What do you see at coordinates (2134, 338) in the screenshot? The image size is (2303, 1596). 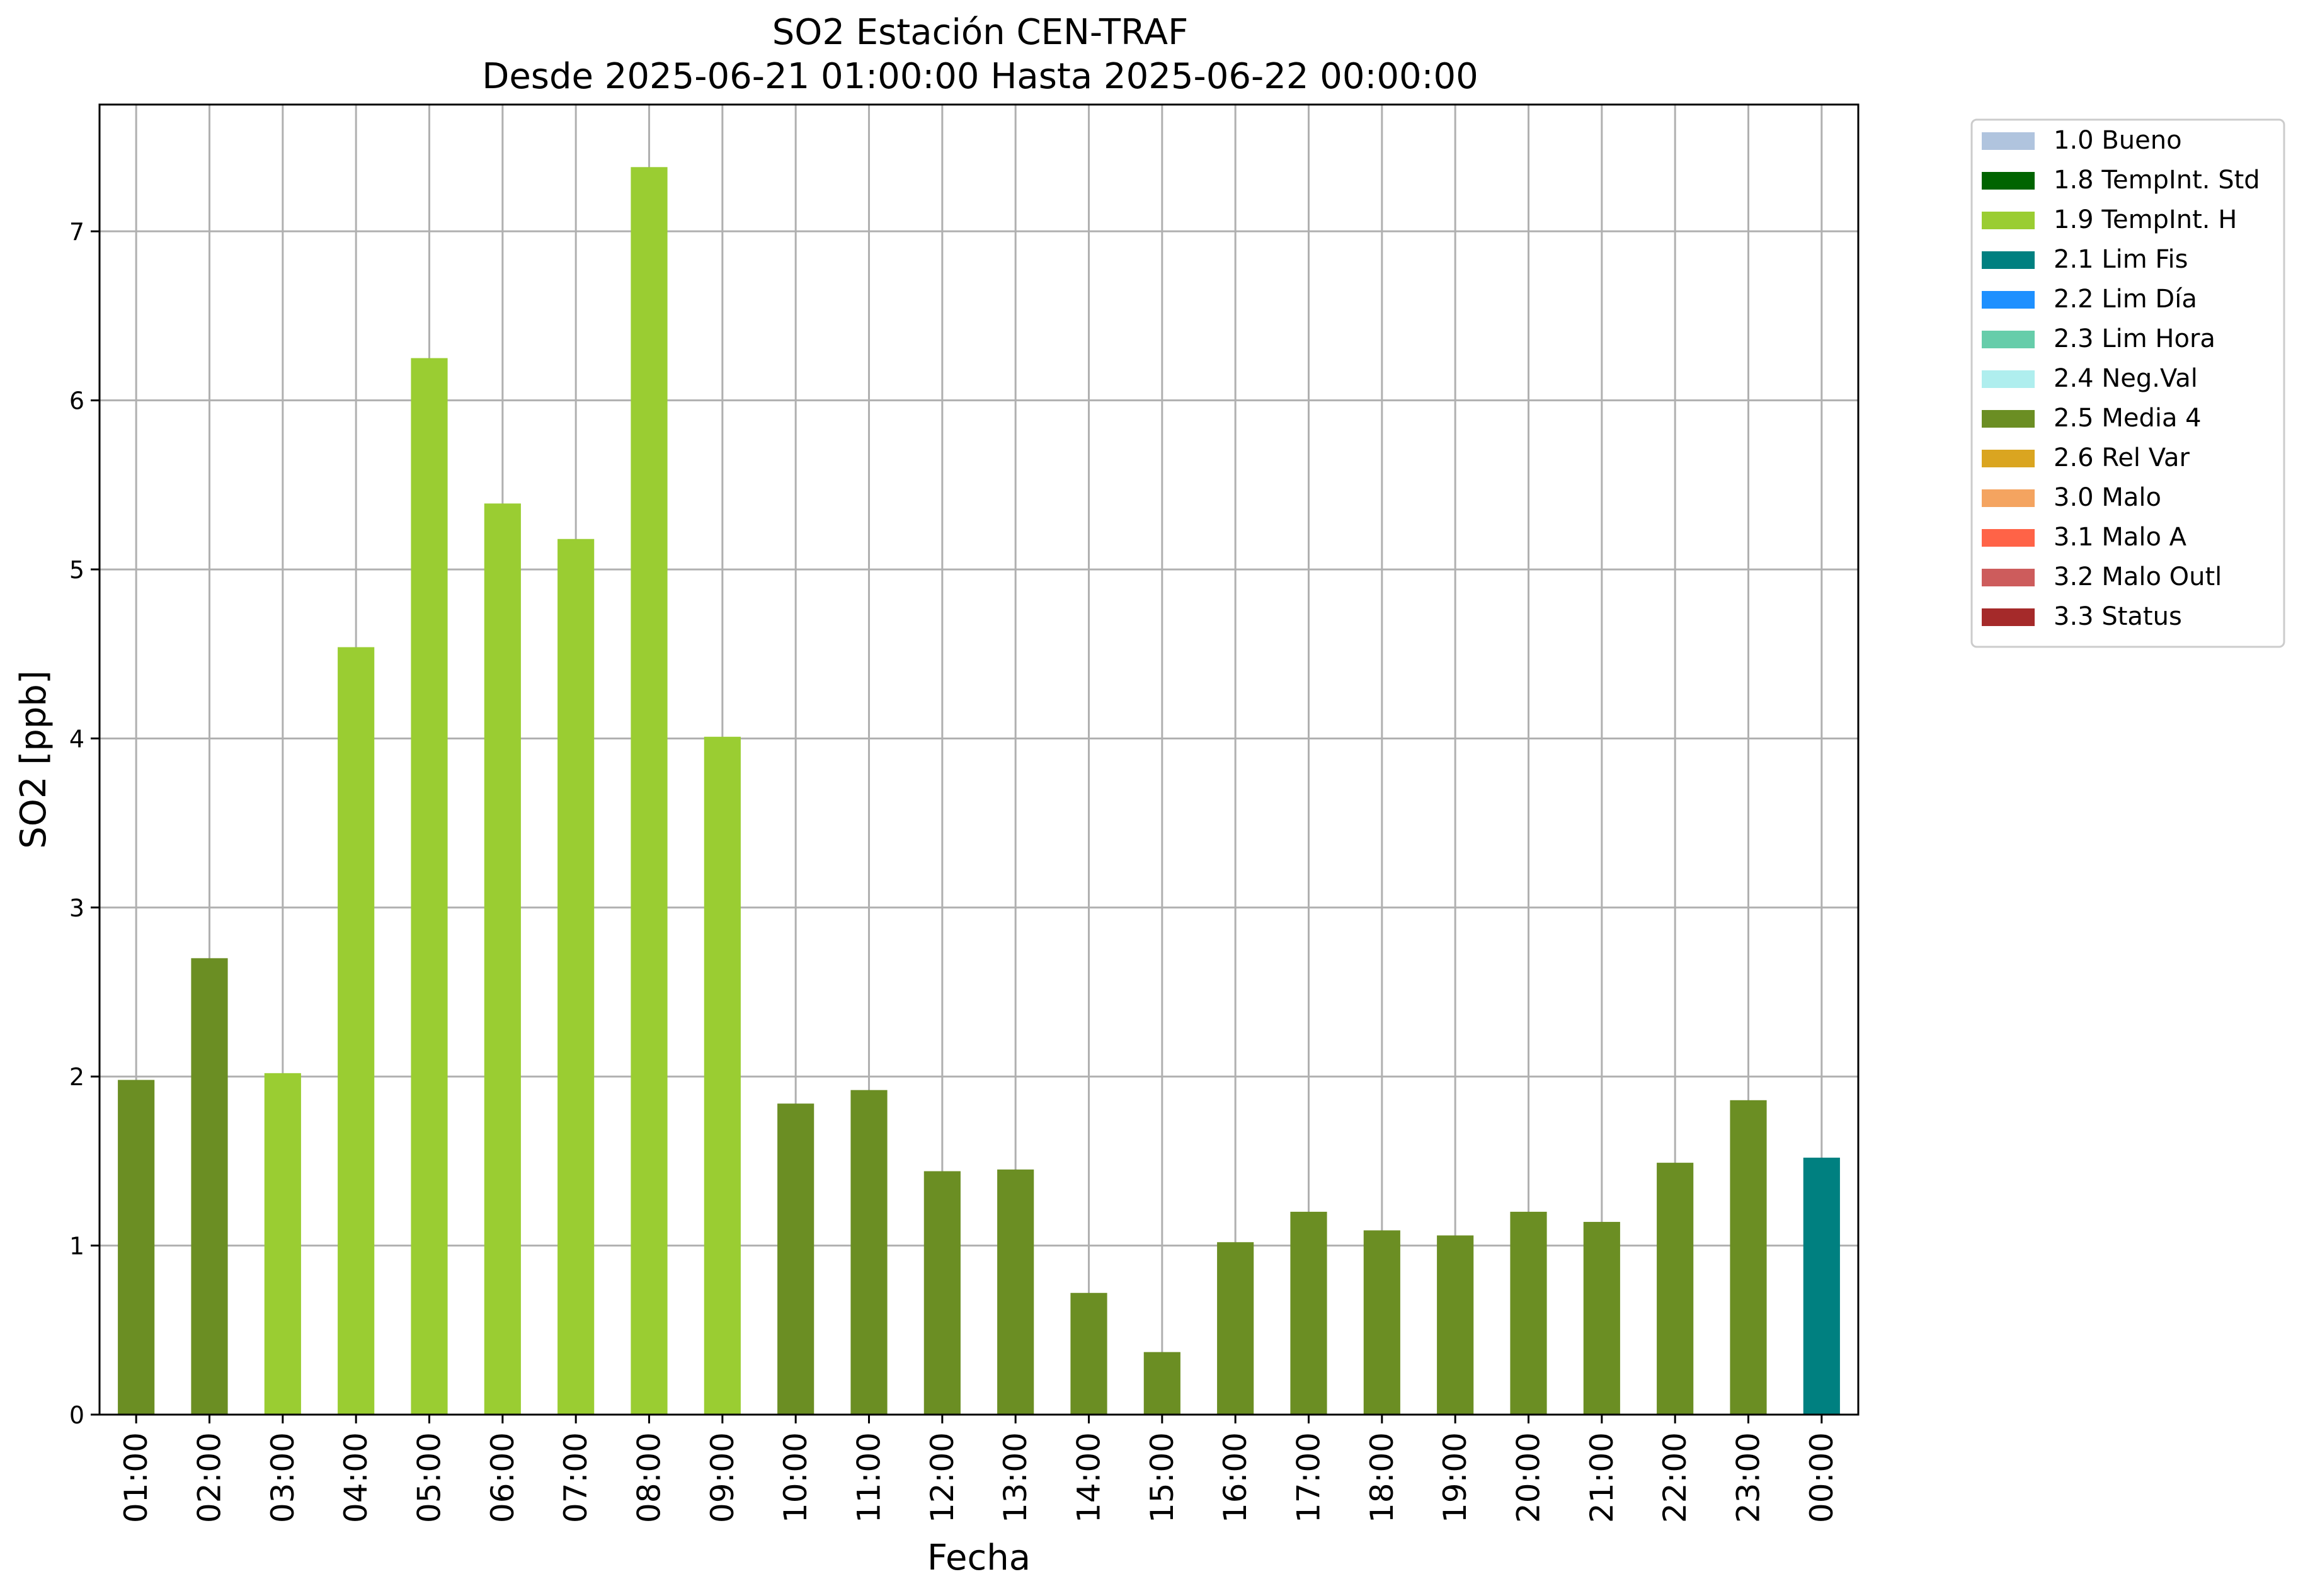 I see `legend-label: 2.3 Lim Hora` at bounding box center [2134, 338].